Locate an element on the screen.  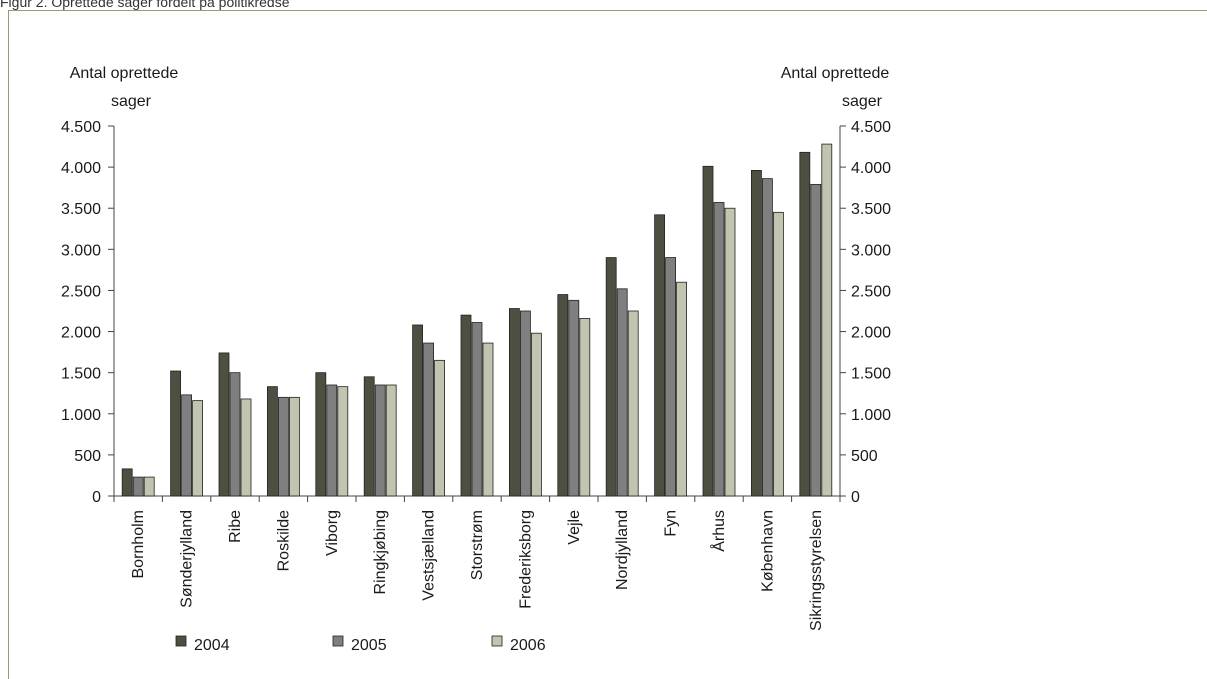
category-label: Fyn is located at coordinates (671, 523).